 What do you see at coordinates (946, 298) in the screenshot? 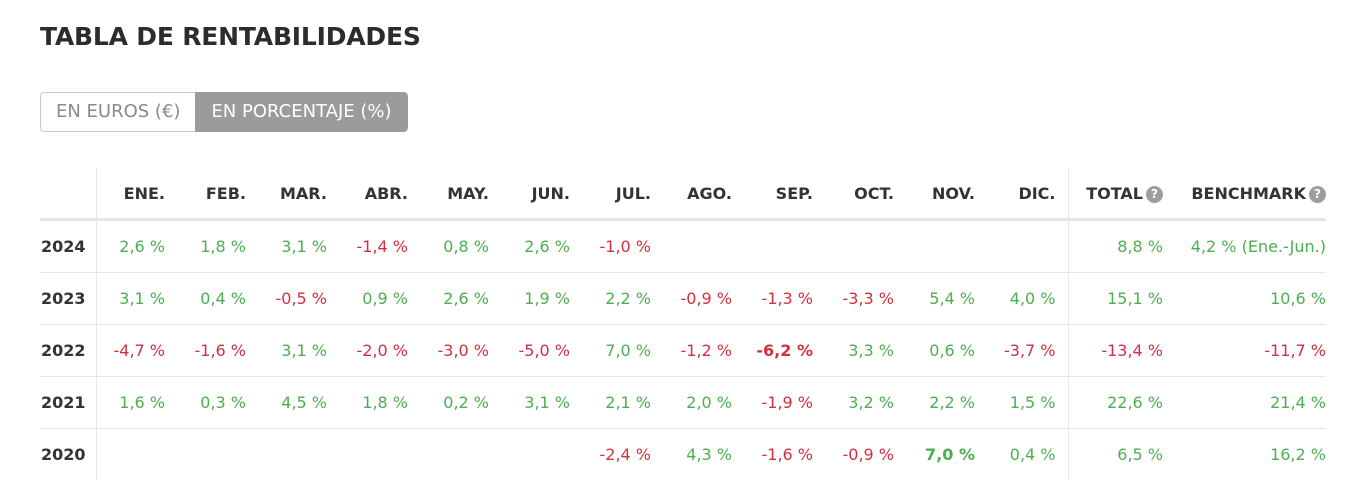
I see `month-value-cell: 5,4 %` at bounding box center [946, 298].